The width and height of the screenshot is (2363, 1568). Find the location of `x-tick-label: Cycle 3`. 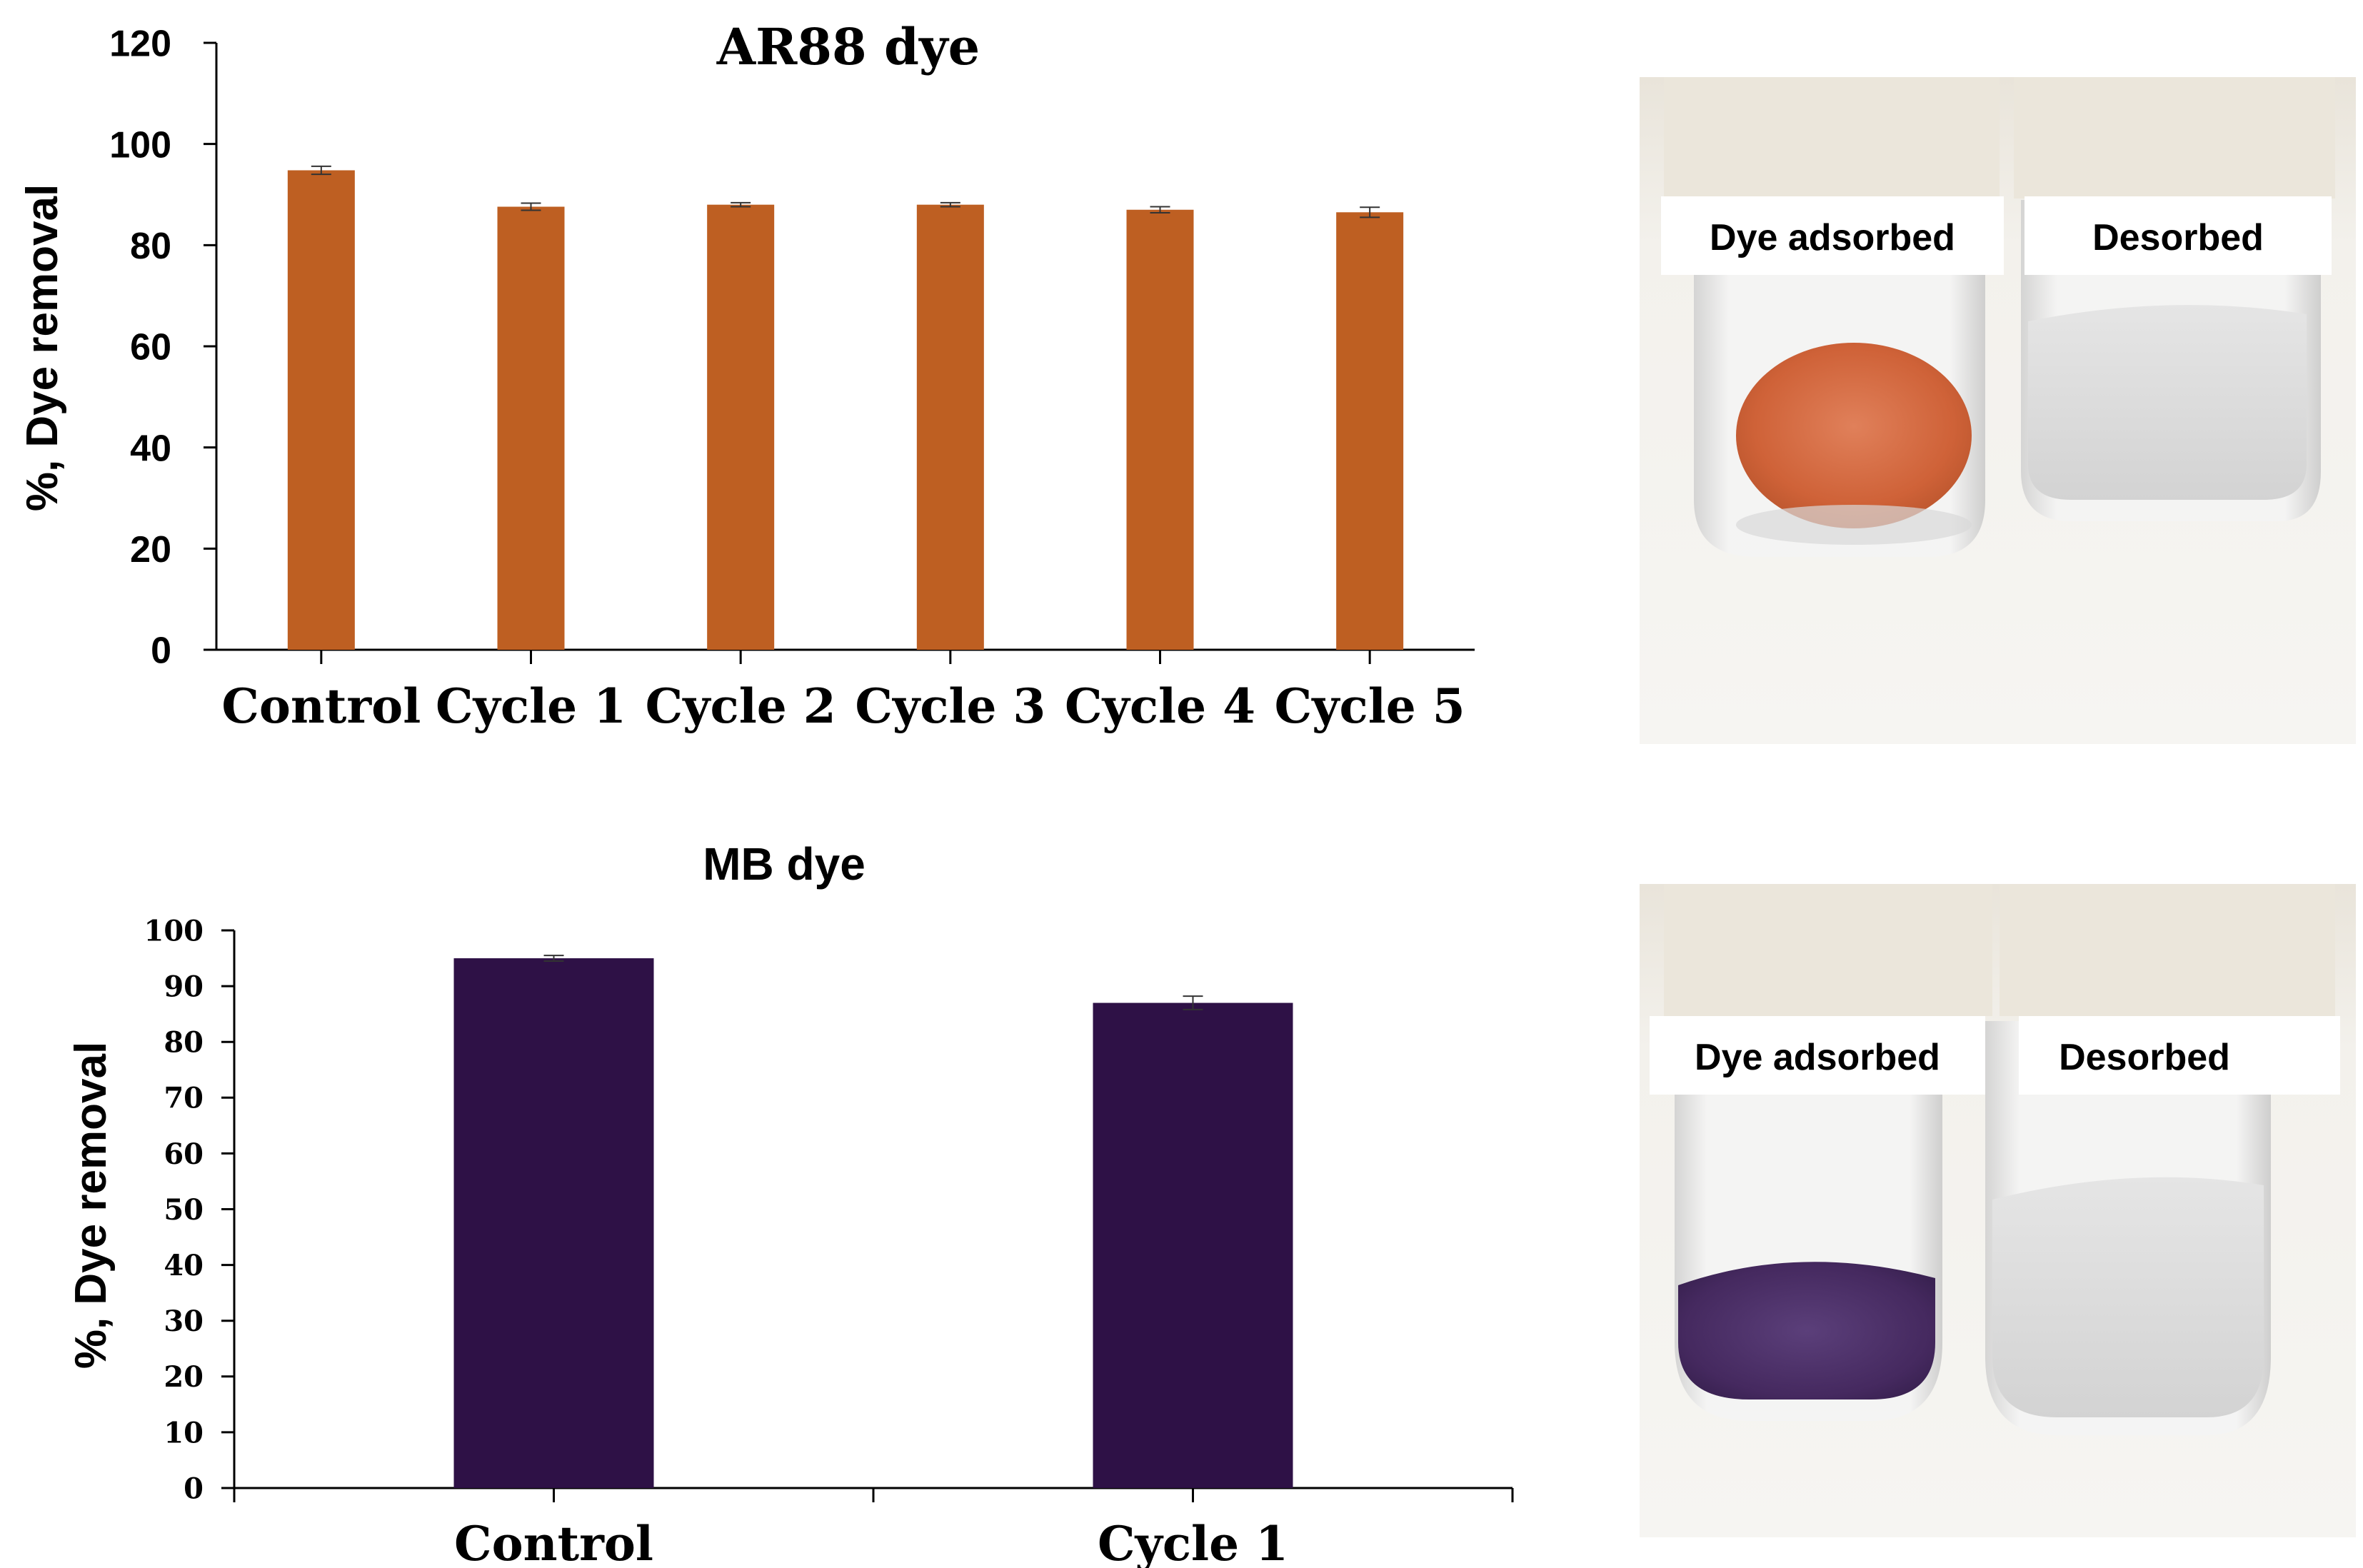

x-tick-label: Cycle 3 is located at coordinates (950, 706).